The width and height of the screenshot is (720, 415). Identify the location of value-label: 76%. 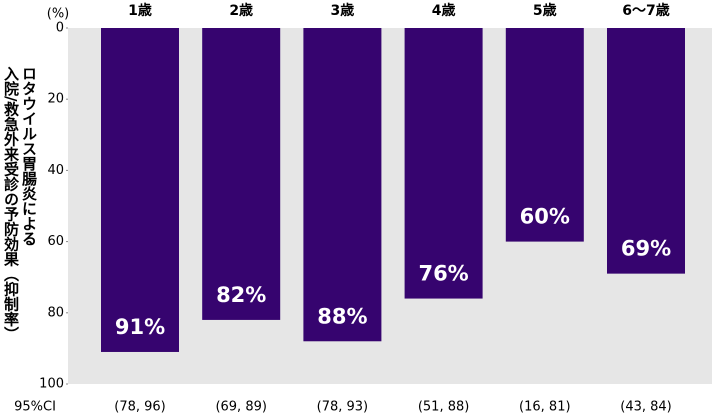
(443, 274).